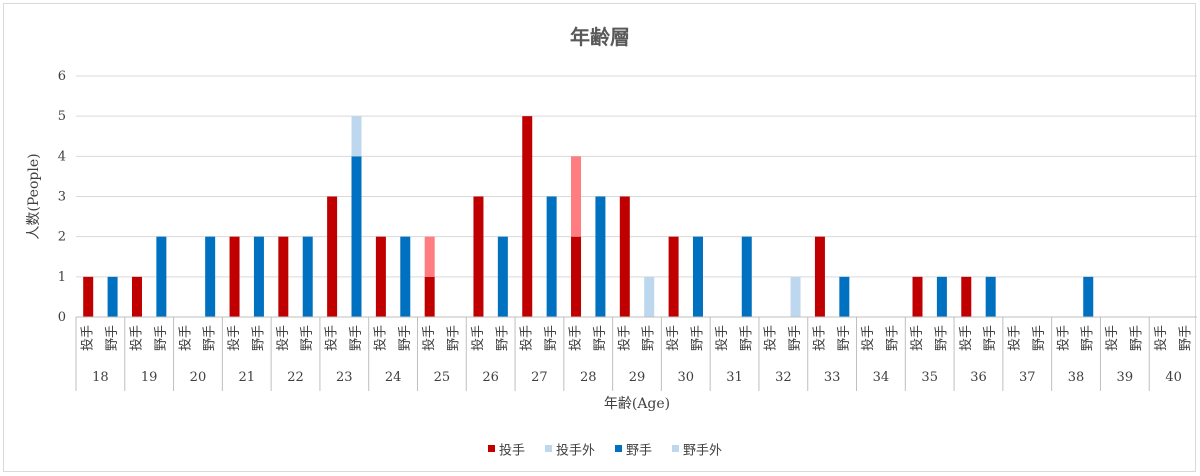  What do you see at coordinates (978, 377) in the screenshot?
I see `age-label: 36` at bounding box center [978, 377].